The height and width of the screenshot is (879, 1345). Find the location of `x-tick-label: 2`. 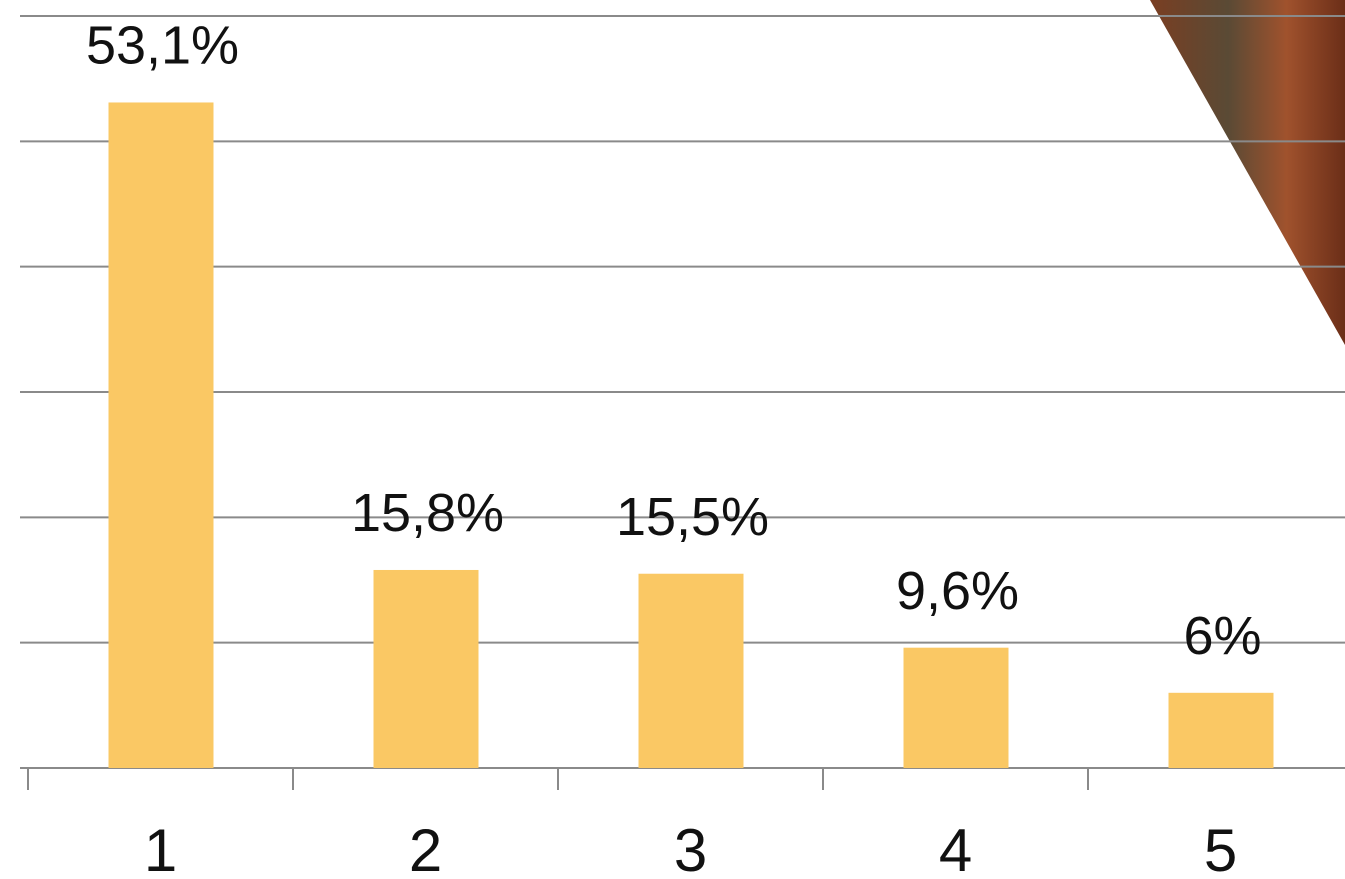

x-tick-label: 2 is located at coordinates (425, 848).